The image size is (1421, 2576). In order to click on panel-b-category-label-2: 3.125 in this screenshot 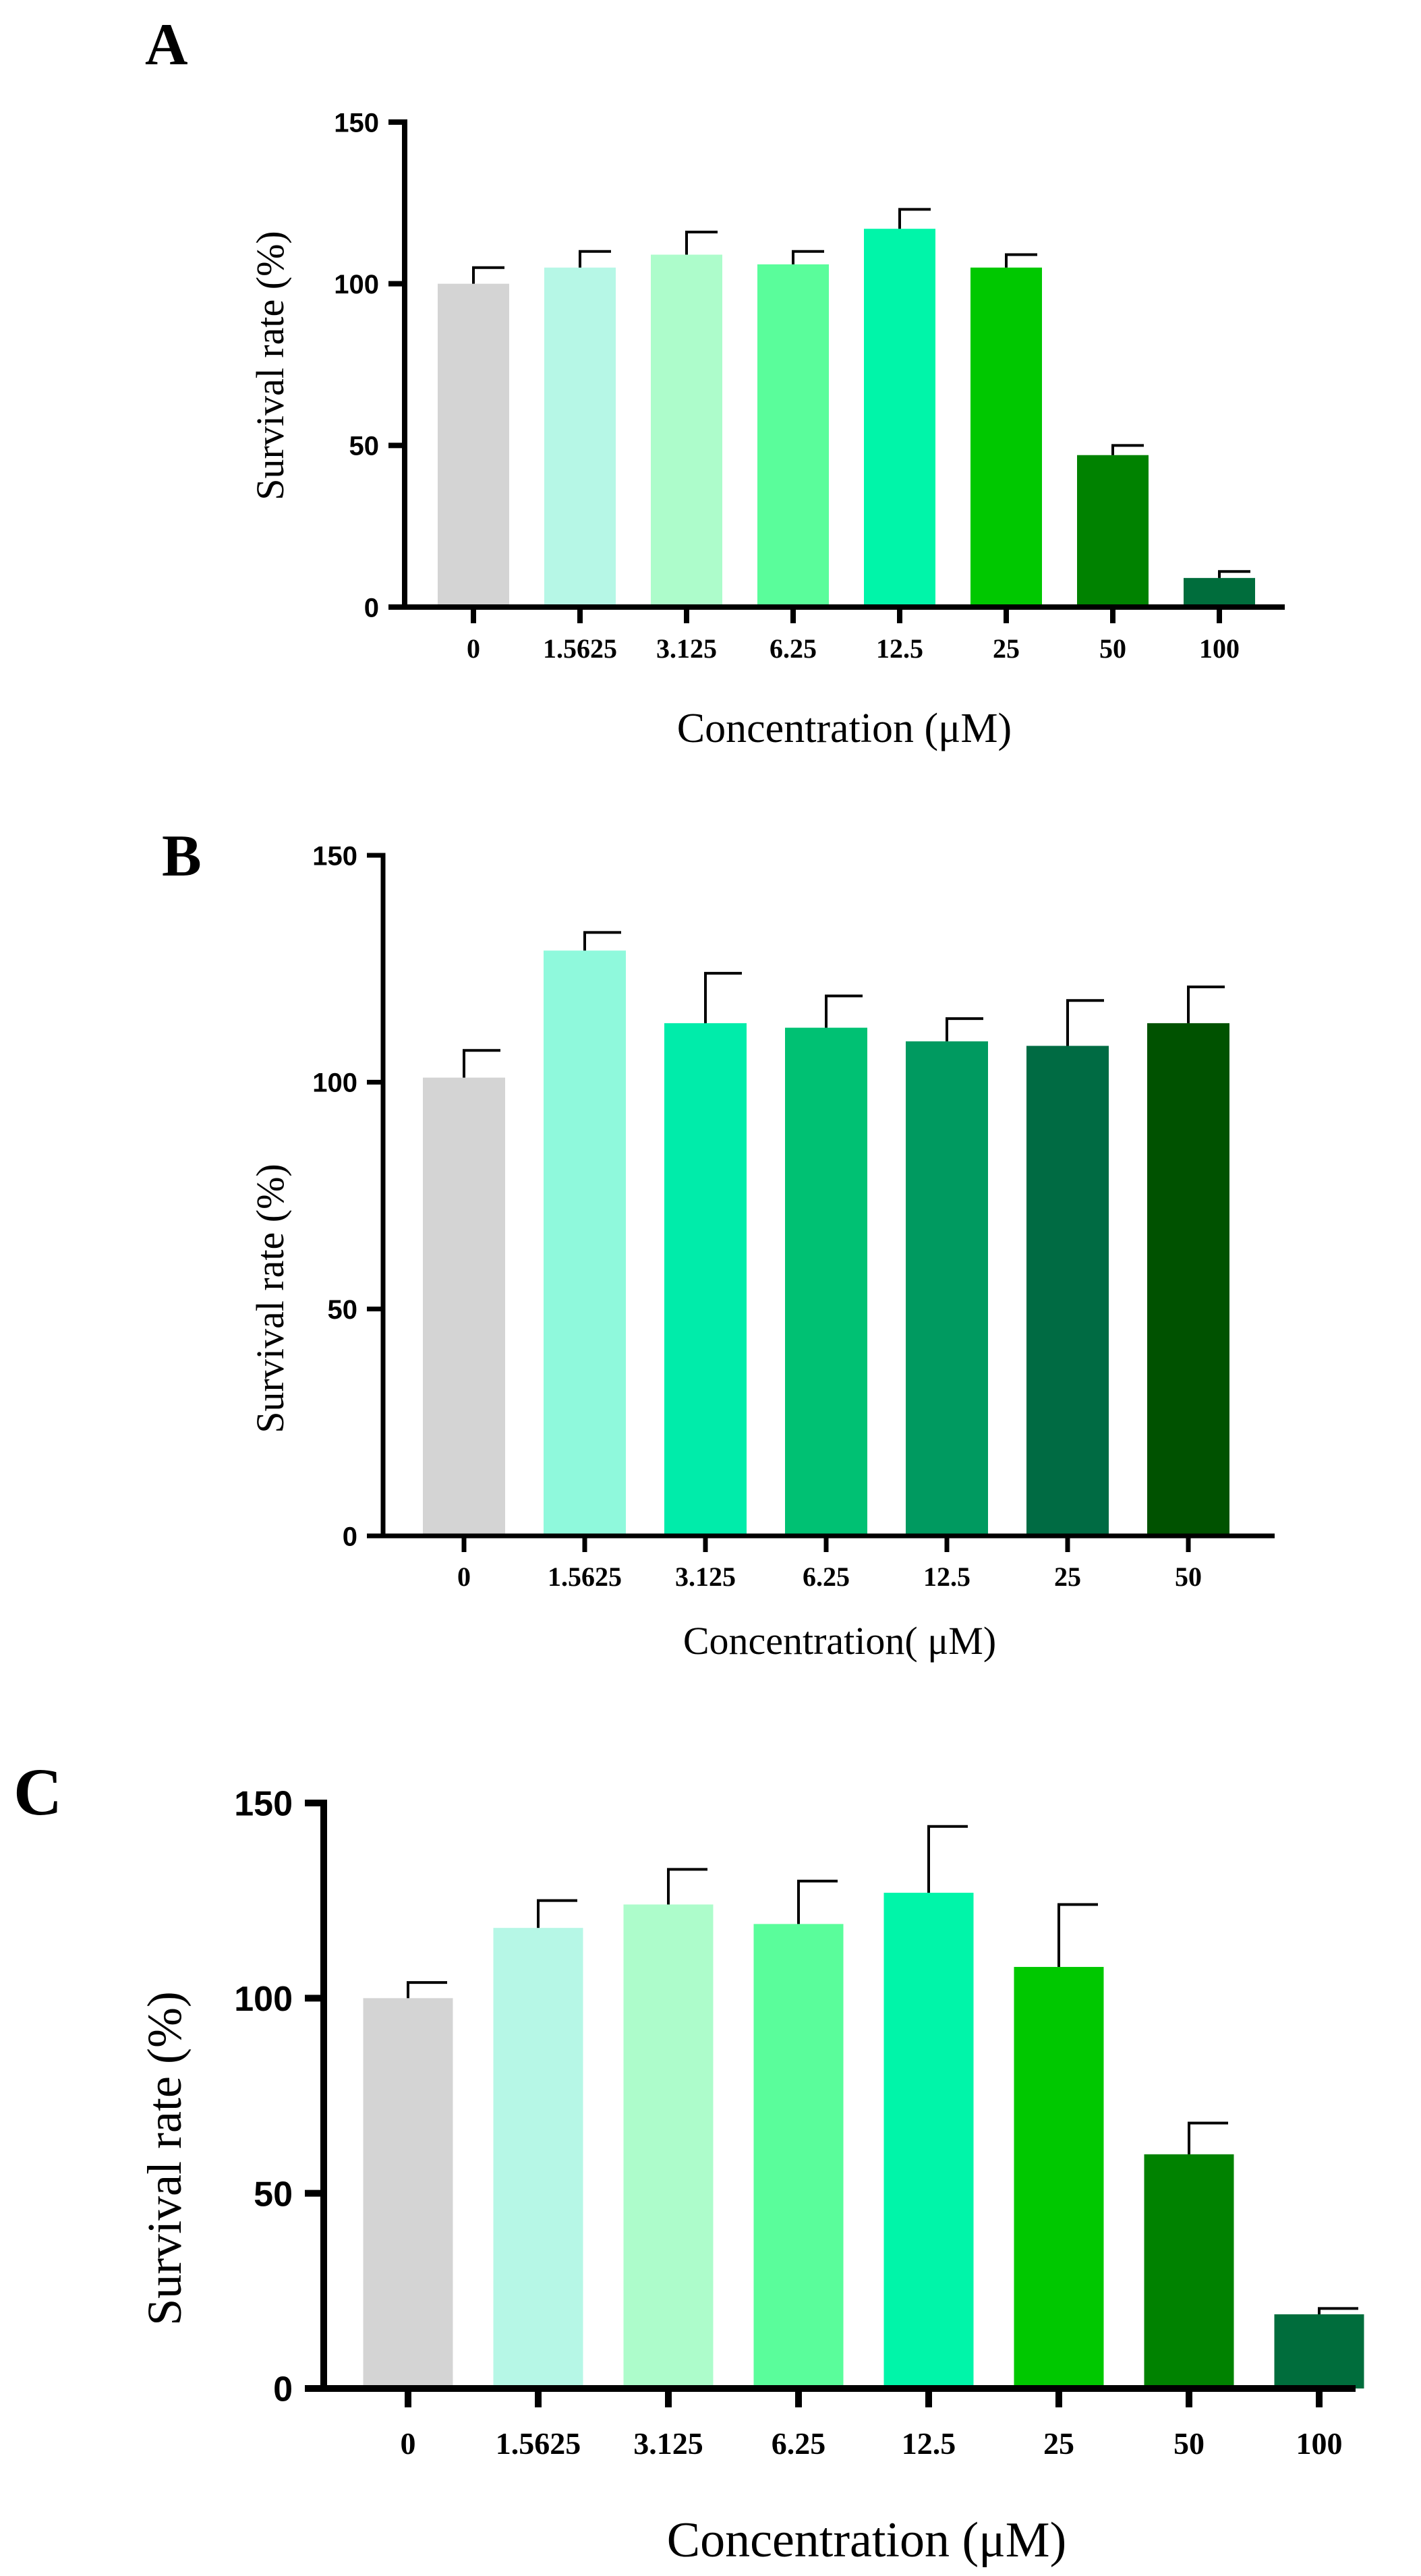, I will do `click(706, 1577)`.